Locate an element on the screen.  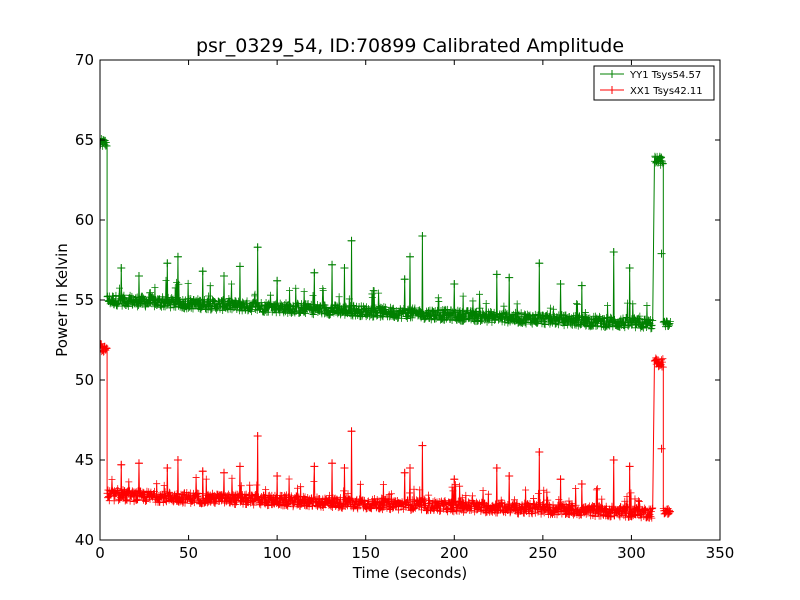
legend-label-yy1: YY1 Tsys54.57 is located at coordinates (665, 75).